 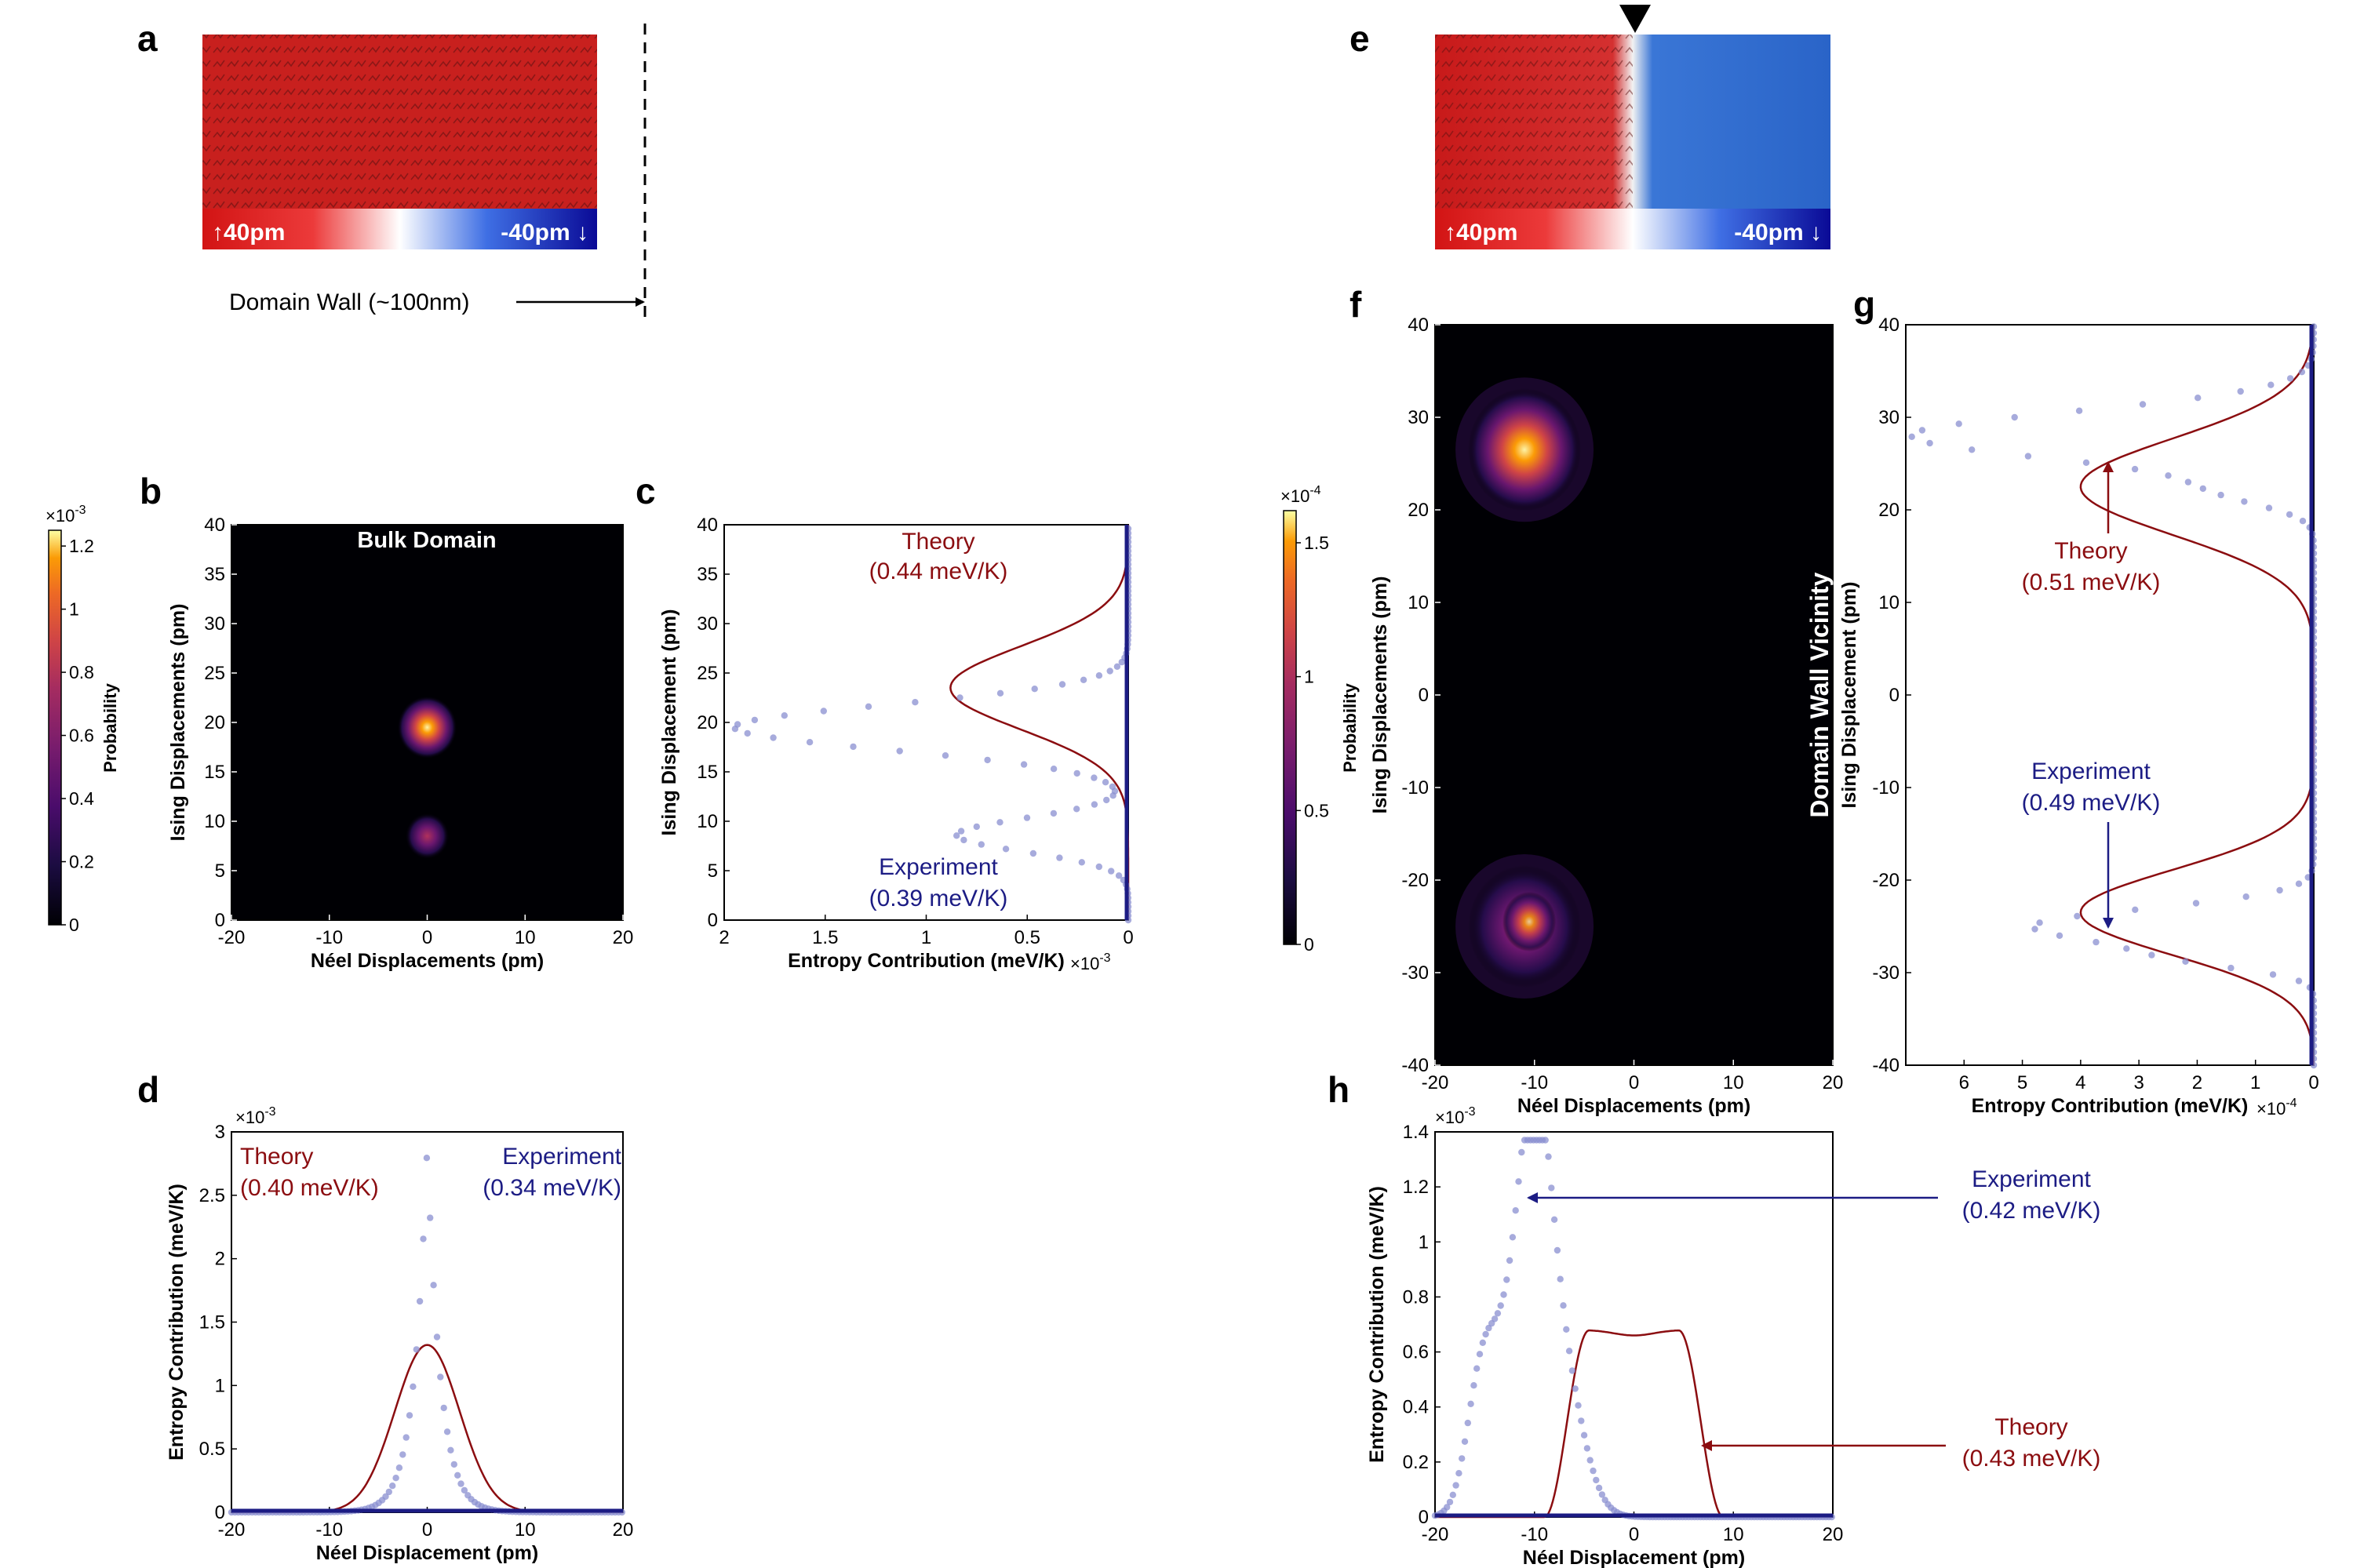 What do you see at coordinates (1424, 1242) in the screenshot?
I see `y-tick-label: 1` at bounding box center [1424, 1242].